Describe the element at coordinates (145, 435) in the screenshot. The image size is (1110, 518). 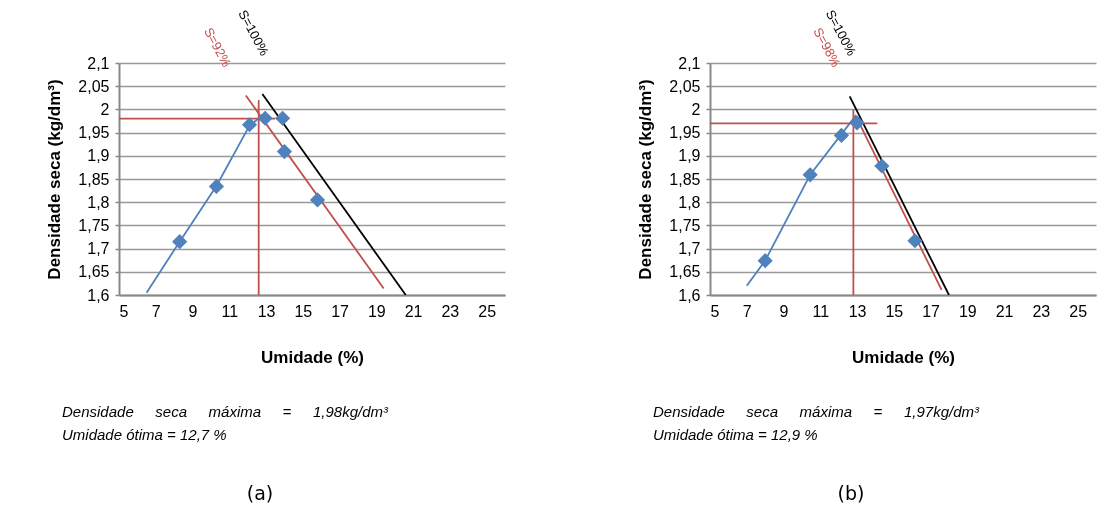
I see `text: Umidade ótima = 12,7 %` at that location.